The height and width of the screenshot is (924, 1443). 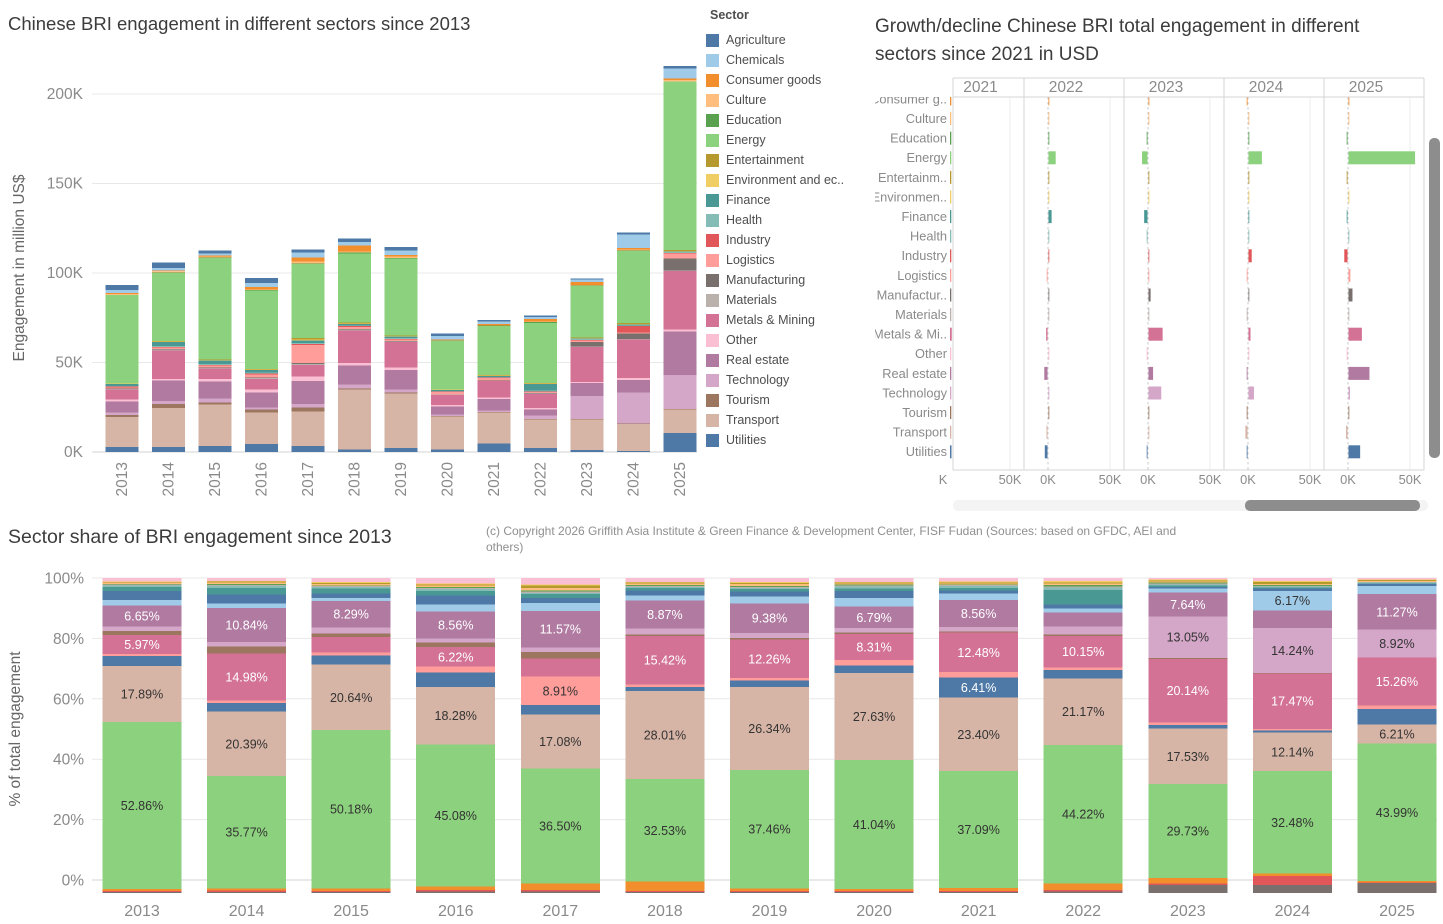 What do you see at coordinates (790, 360) in the screenshot?
I see `legend-item: Real estate` at bounding box center [790, 360].